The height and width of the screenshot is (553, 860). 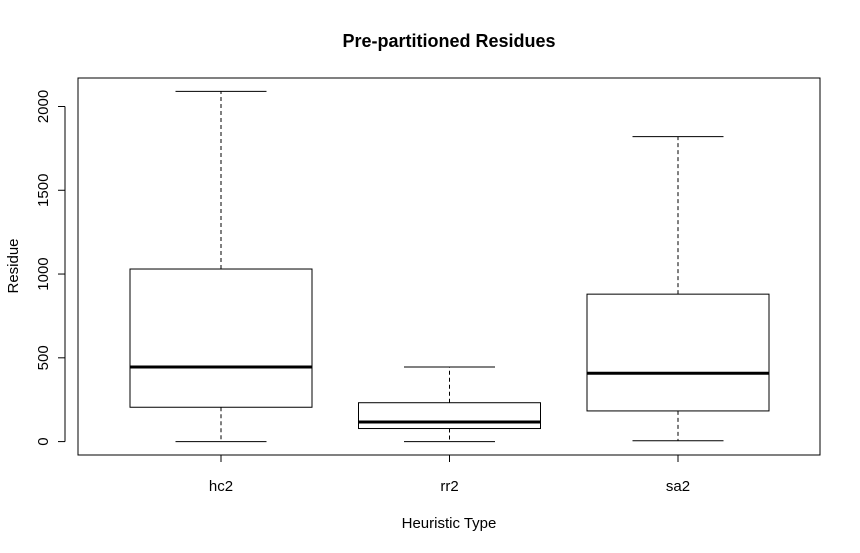 I want to click on y-tick-label: 0, so click(x=43, y=441).